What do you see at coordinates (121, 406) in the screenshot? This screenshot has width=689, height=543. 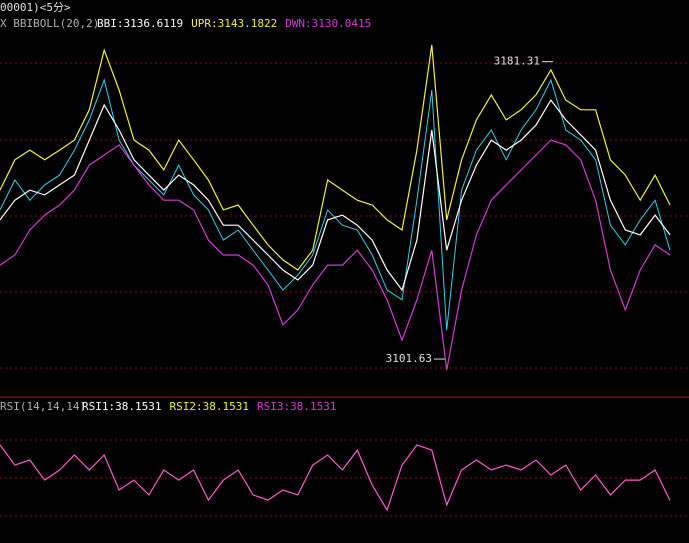 I see `legend-entry: RSI1:38.1531` at bounding box center [121, 406].